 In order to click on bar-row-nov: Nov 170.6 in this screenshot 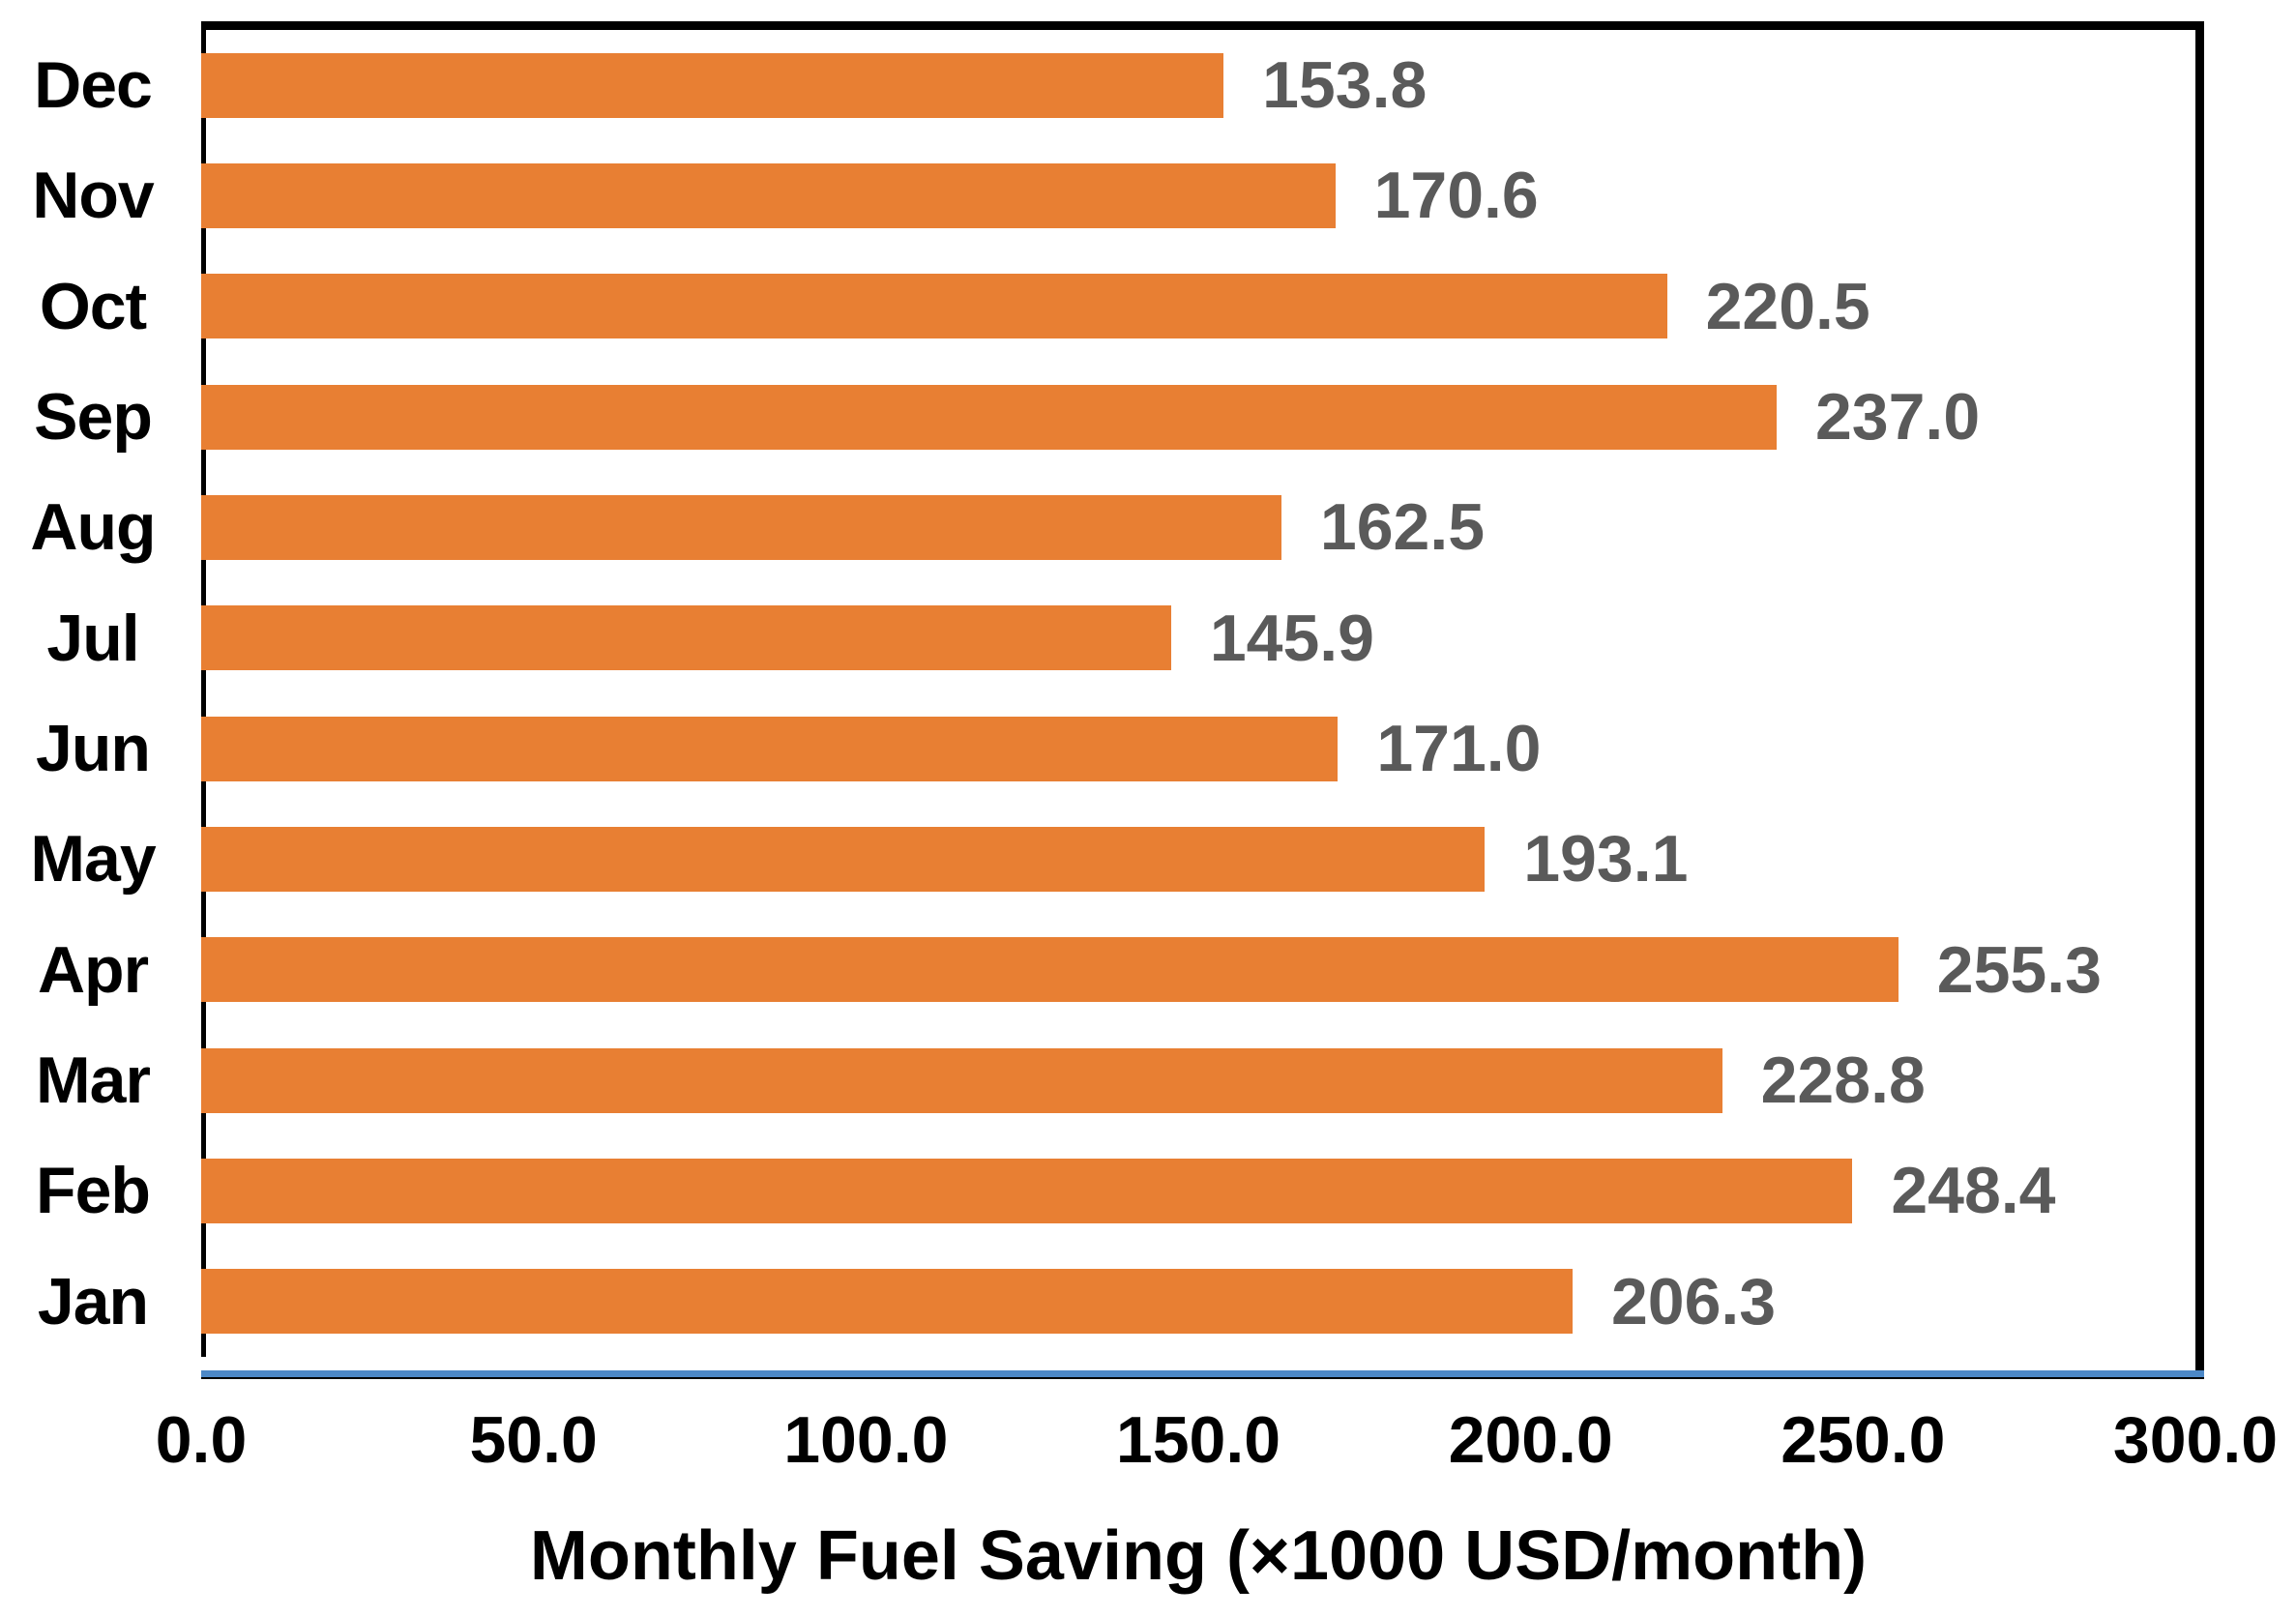, I will do `click(1148, 195)`.